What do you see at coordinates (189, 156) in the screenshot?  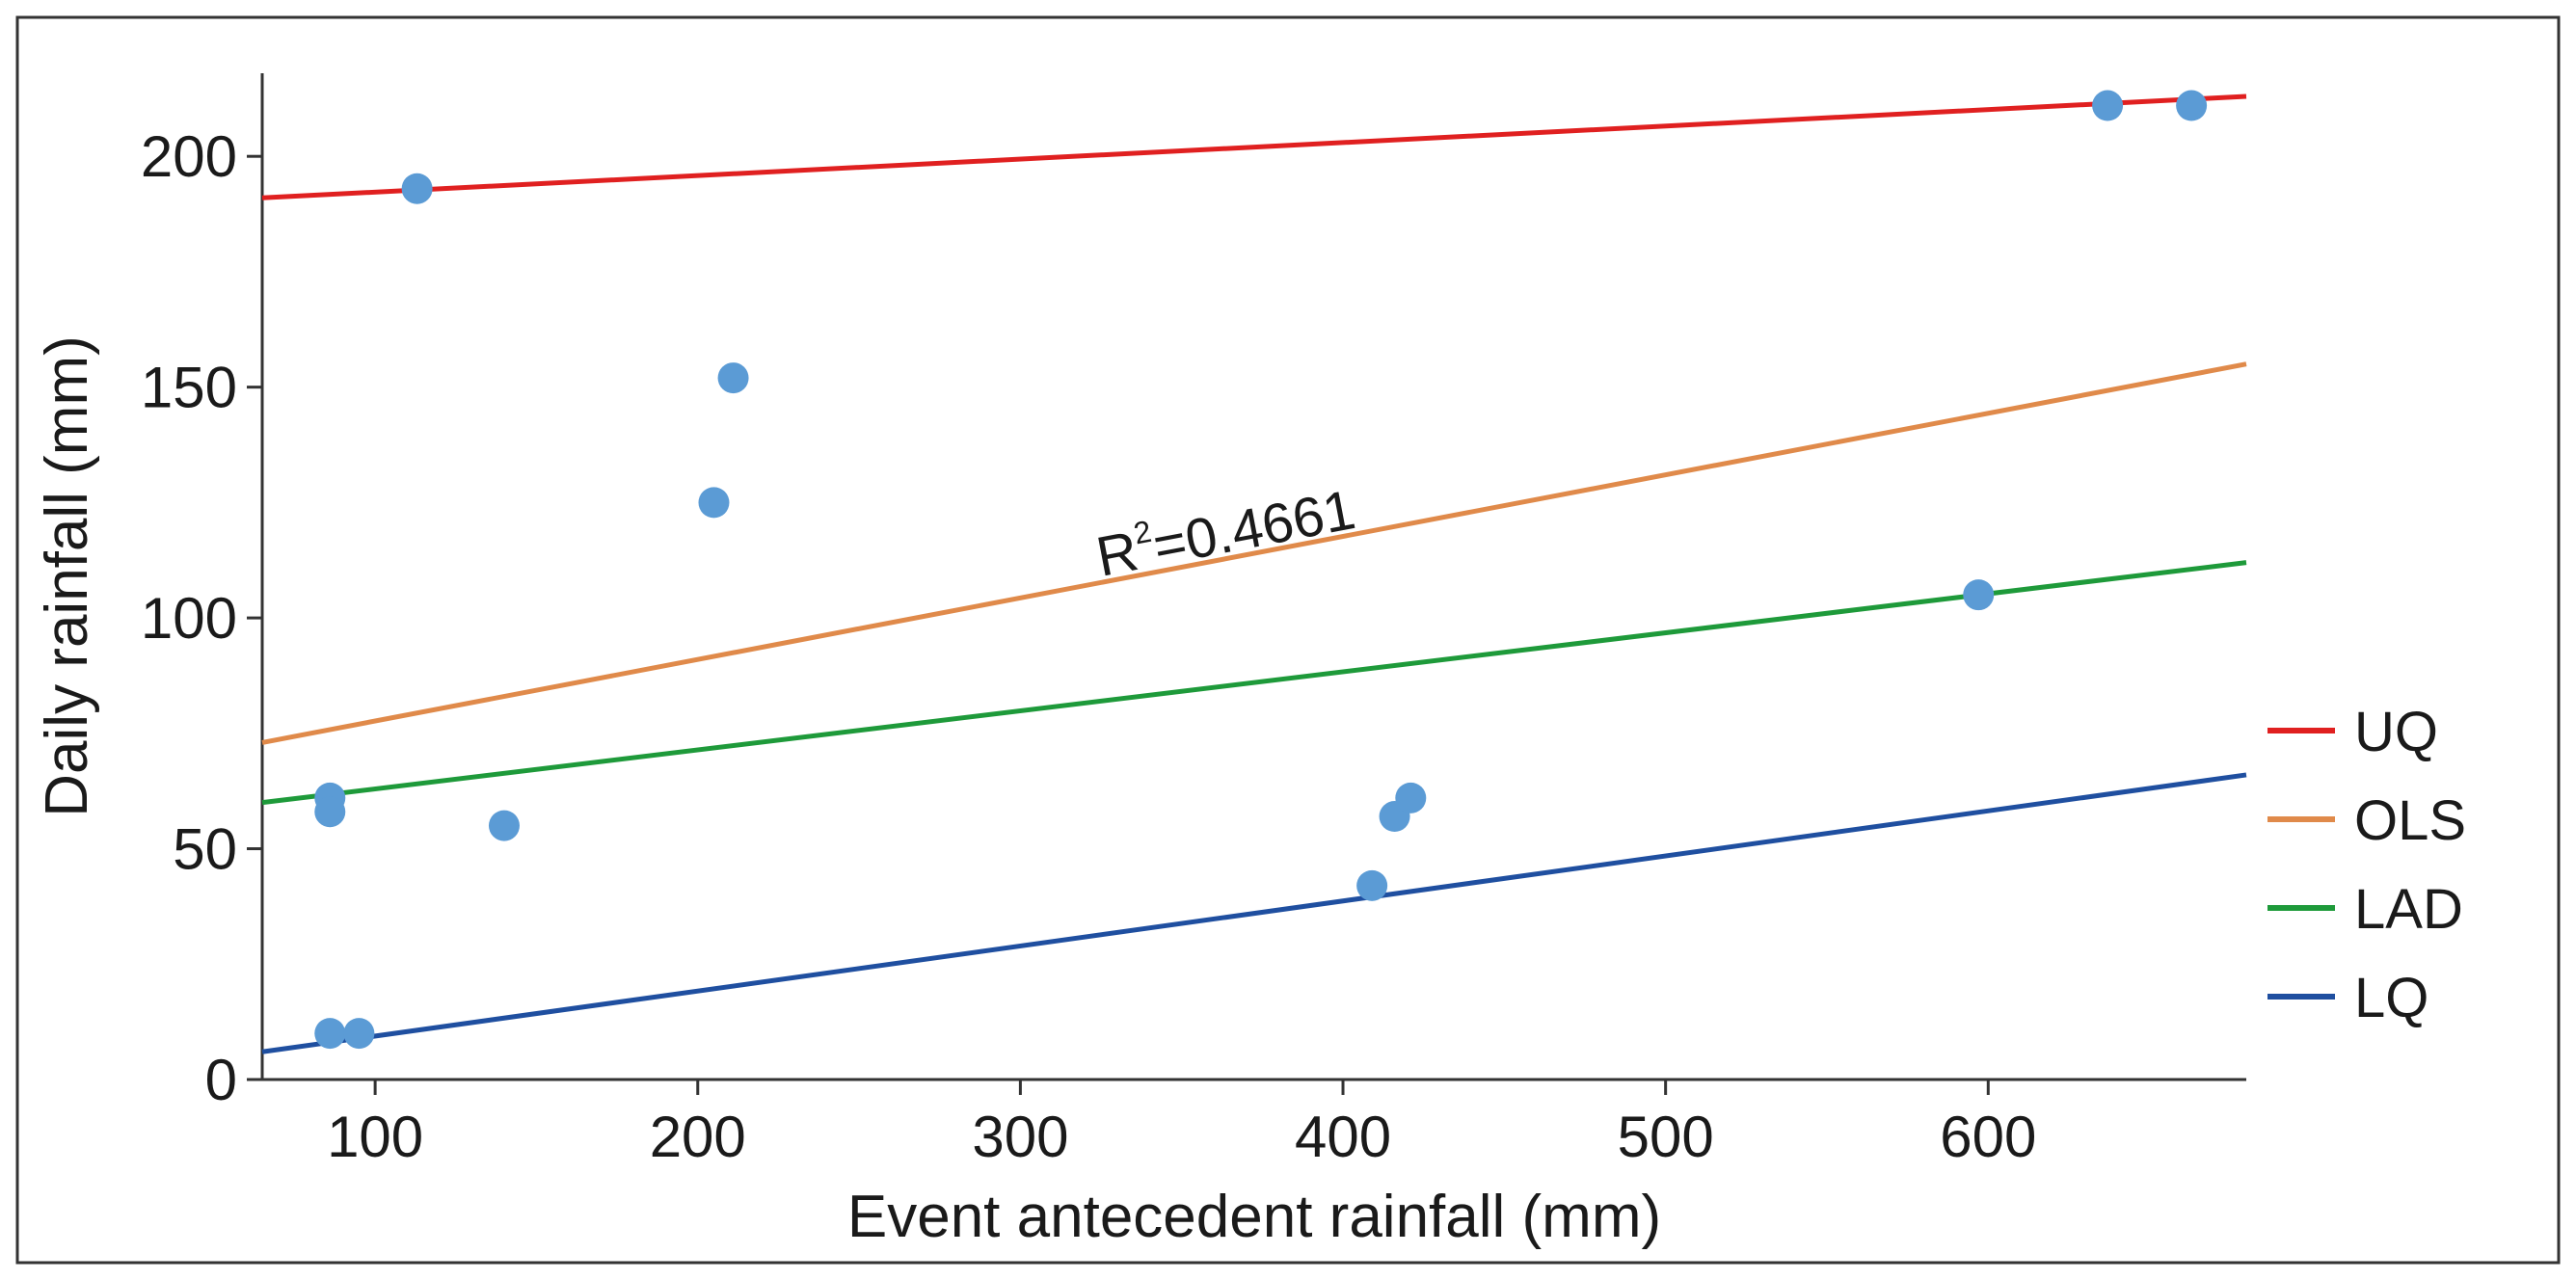 I see `y-tick-label: 200` at bounding box center [189, 156].